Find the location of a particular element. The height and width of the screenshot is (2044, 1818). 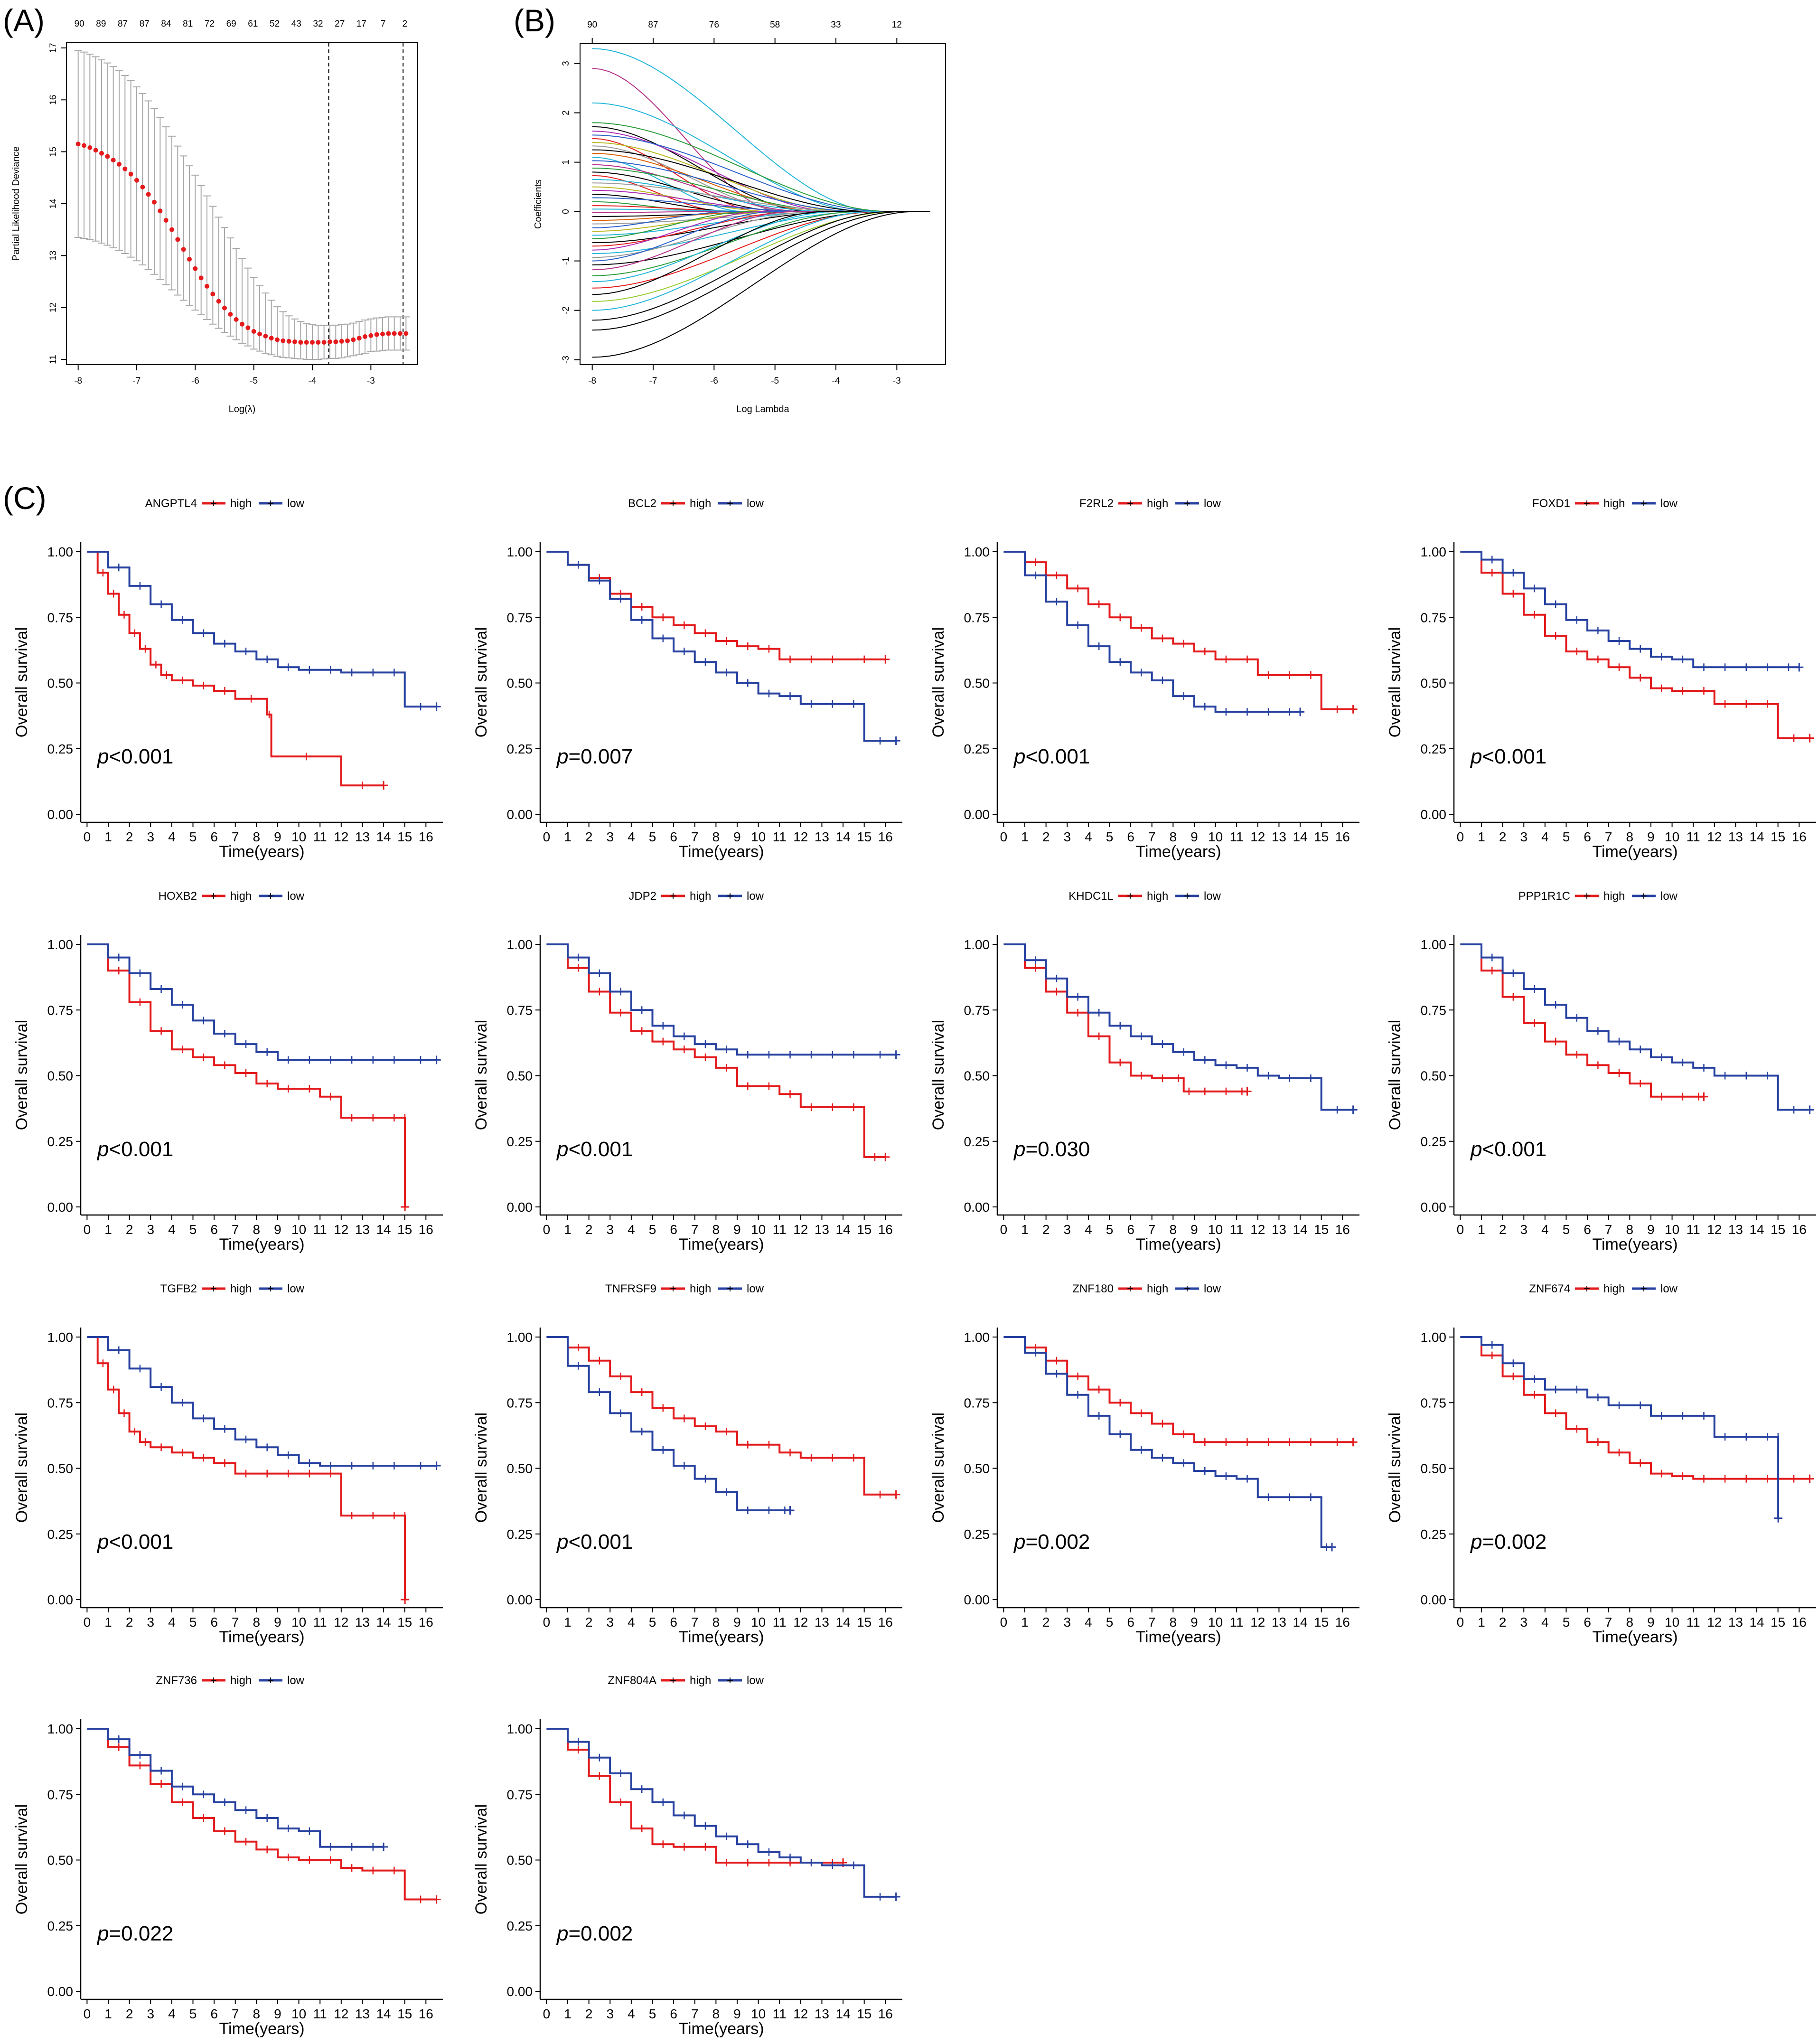

legend-high-label: high is located at coordinates (700, 1289).